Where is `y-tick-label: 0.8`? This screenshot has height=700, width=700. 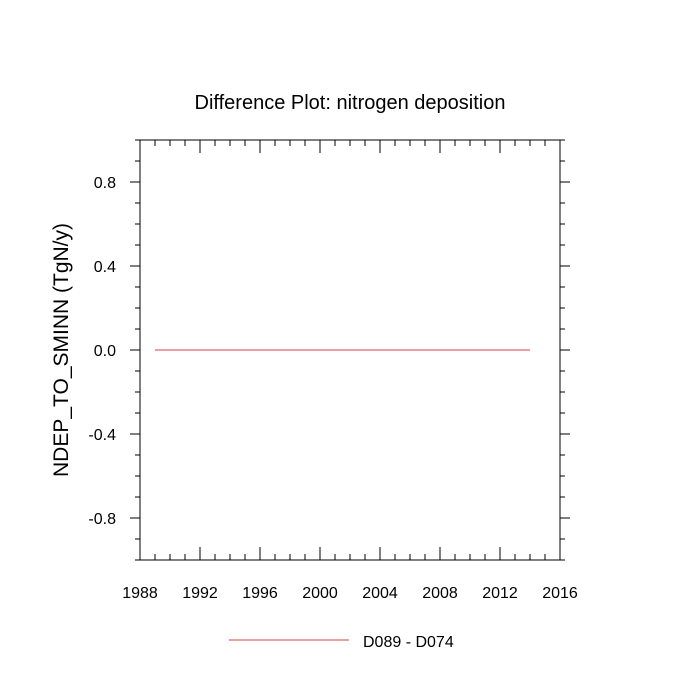
y-tick-label: 0.8 is located at coordinates (105, 183).